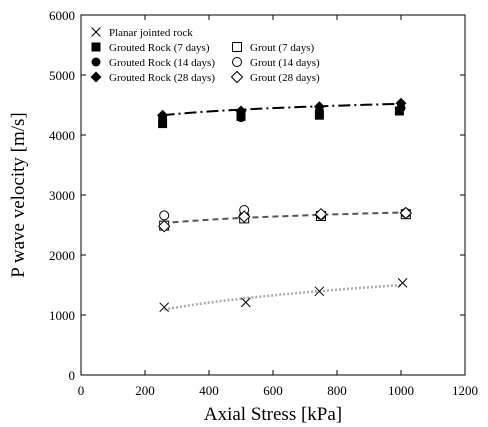 The width and height of the screenshot is (488, 427). I want to click on y-tick-label: 5000, so click(62, 75).